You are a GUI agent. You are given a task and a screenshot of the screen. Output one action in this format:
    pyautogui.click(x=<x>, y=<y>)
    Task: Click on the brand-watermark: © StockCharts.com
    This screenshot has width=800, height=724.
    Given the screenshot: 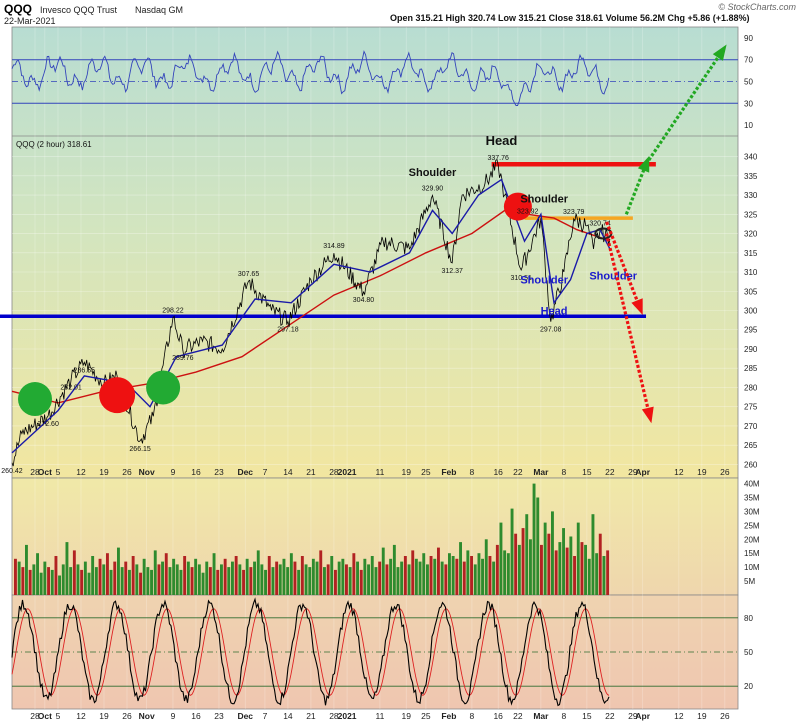 What is the action you would take?
    pyautogui.click(x=757, y=7)
    